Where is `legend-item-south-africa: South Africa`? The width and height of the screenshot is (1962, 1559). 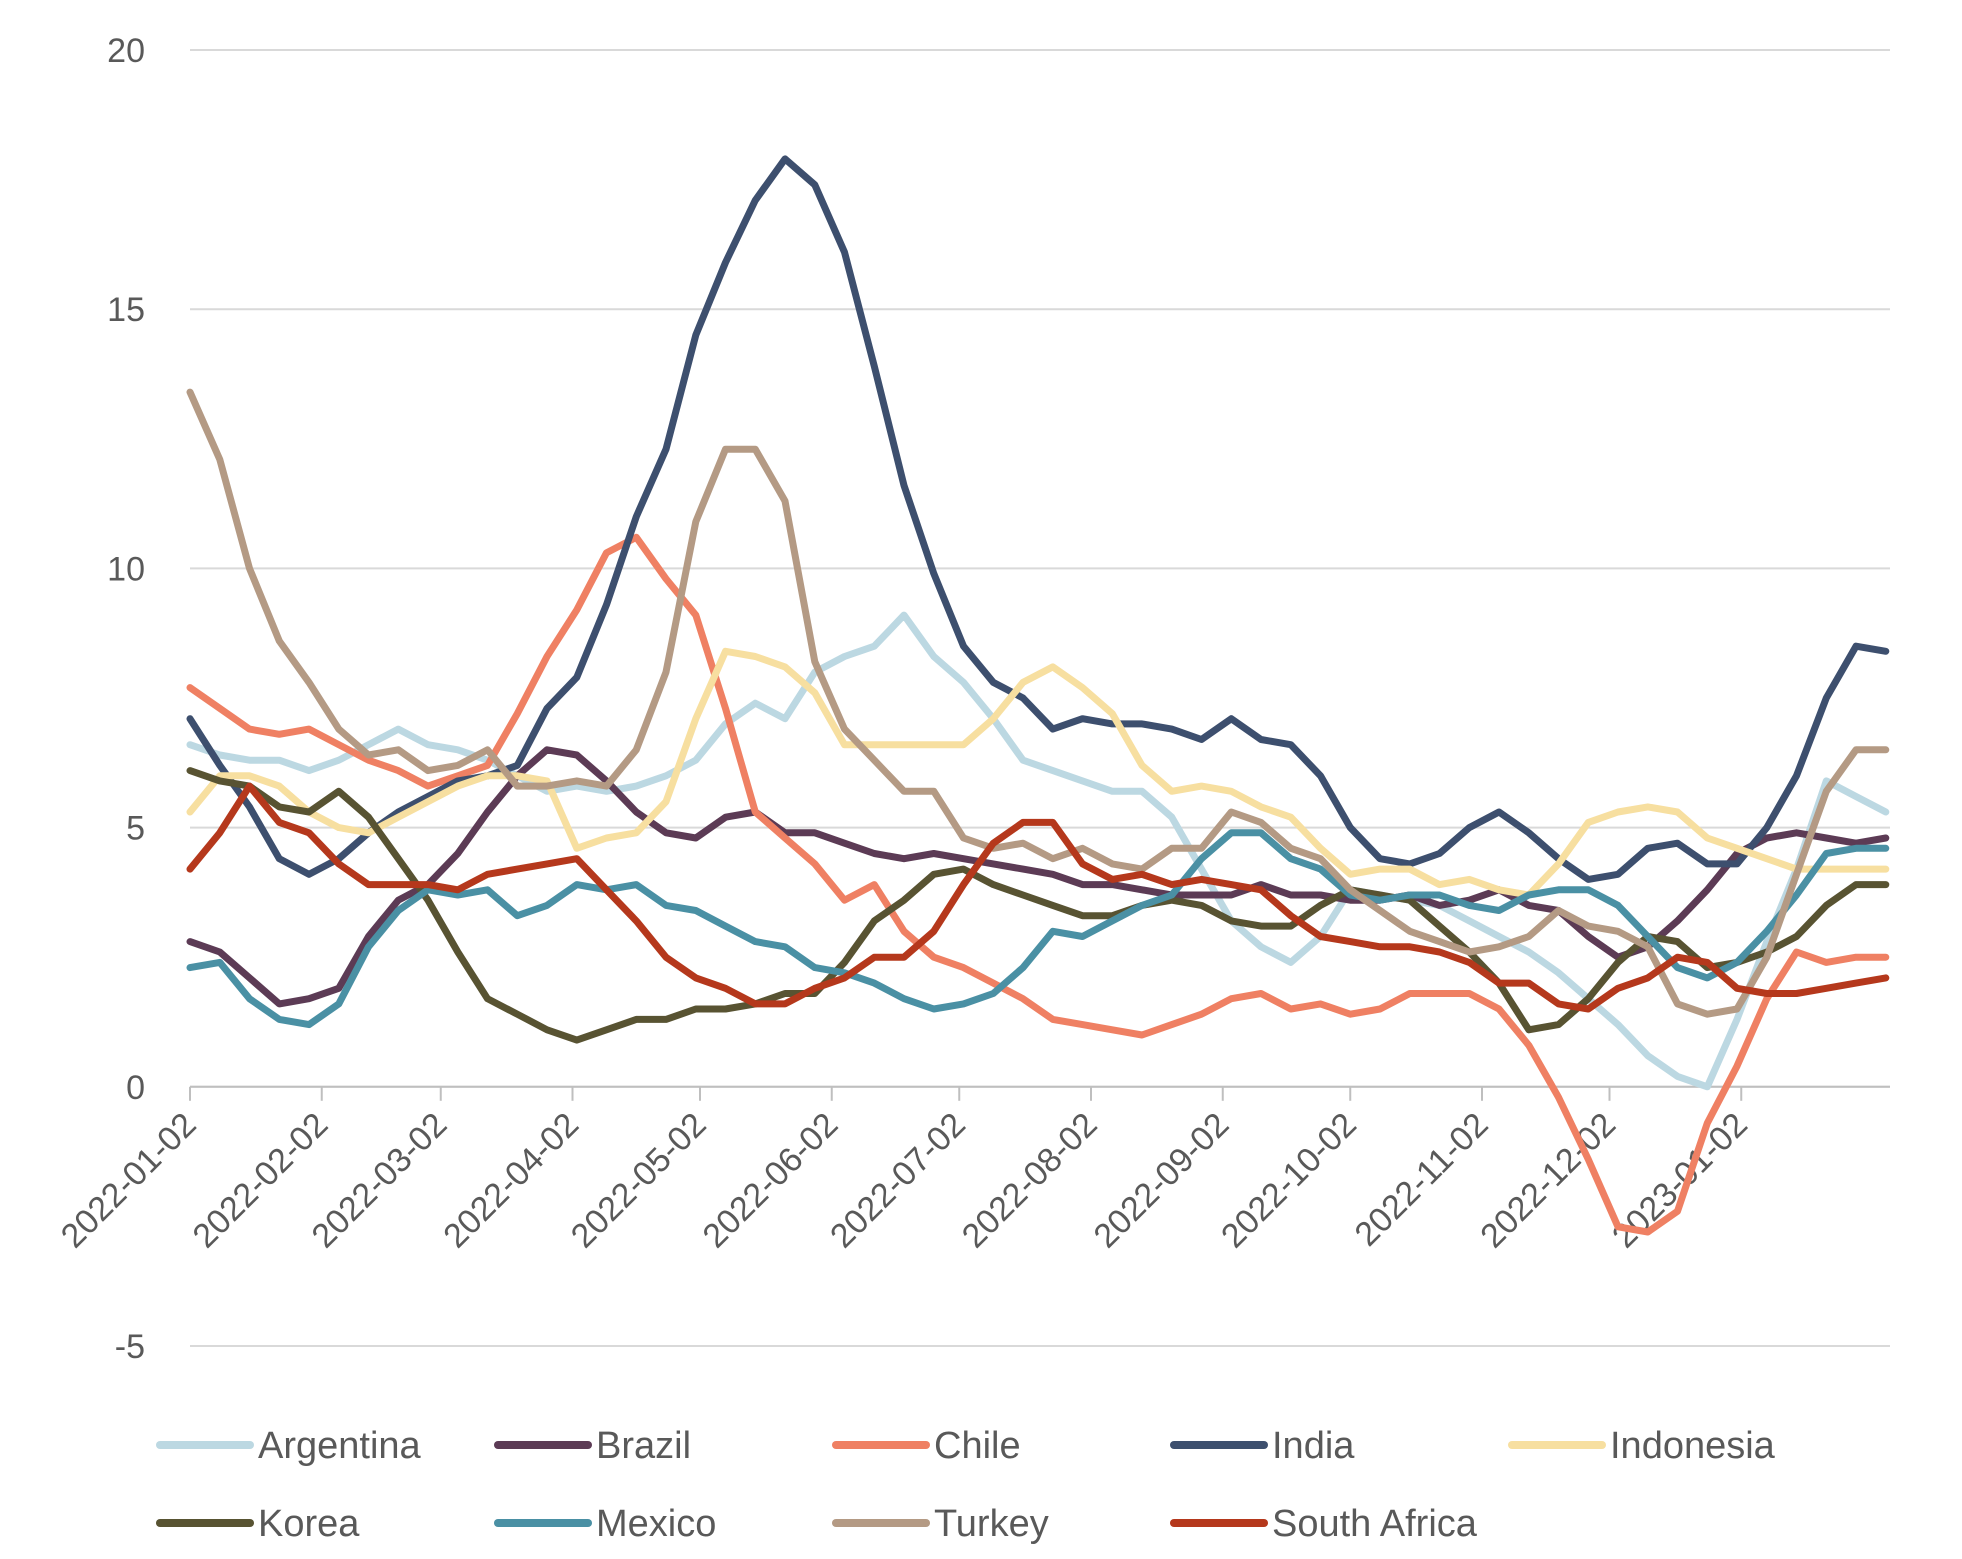 legend-item-south-africa: South Africa is located at coordinates (1324, 1524).